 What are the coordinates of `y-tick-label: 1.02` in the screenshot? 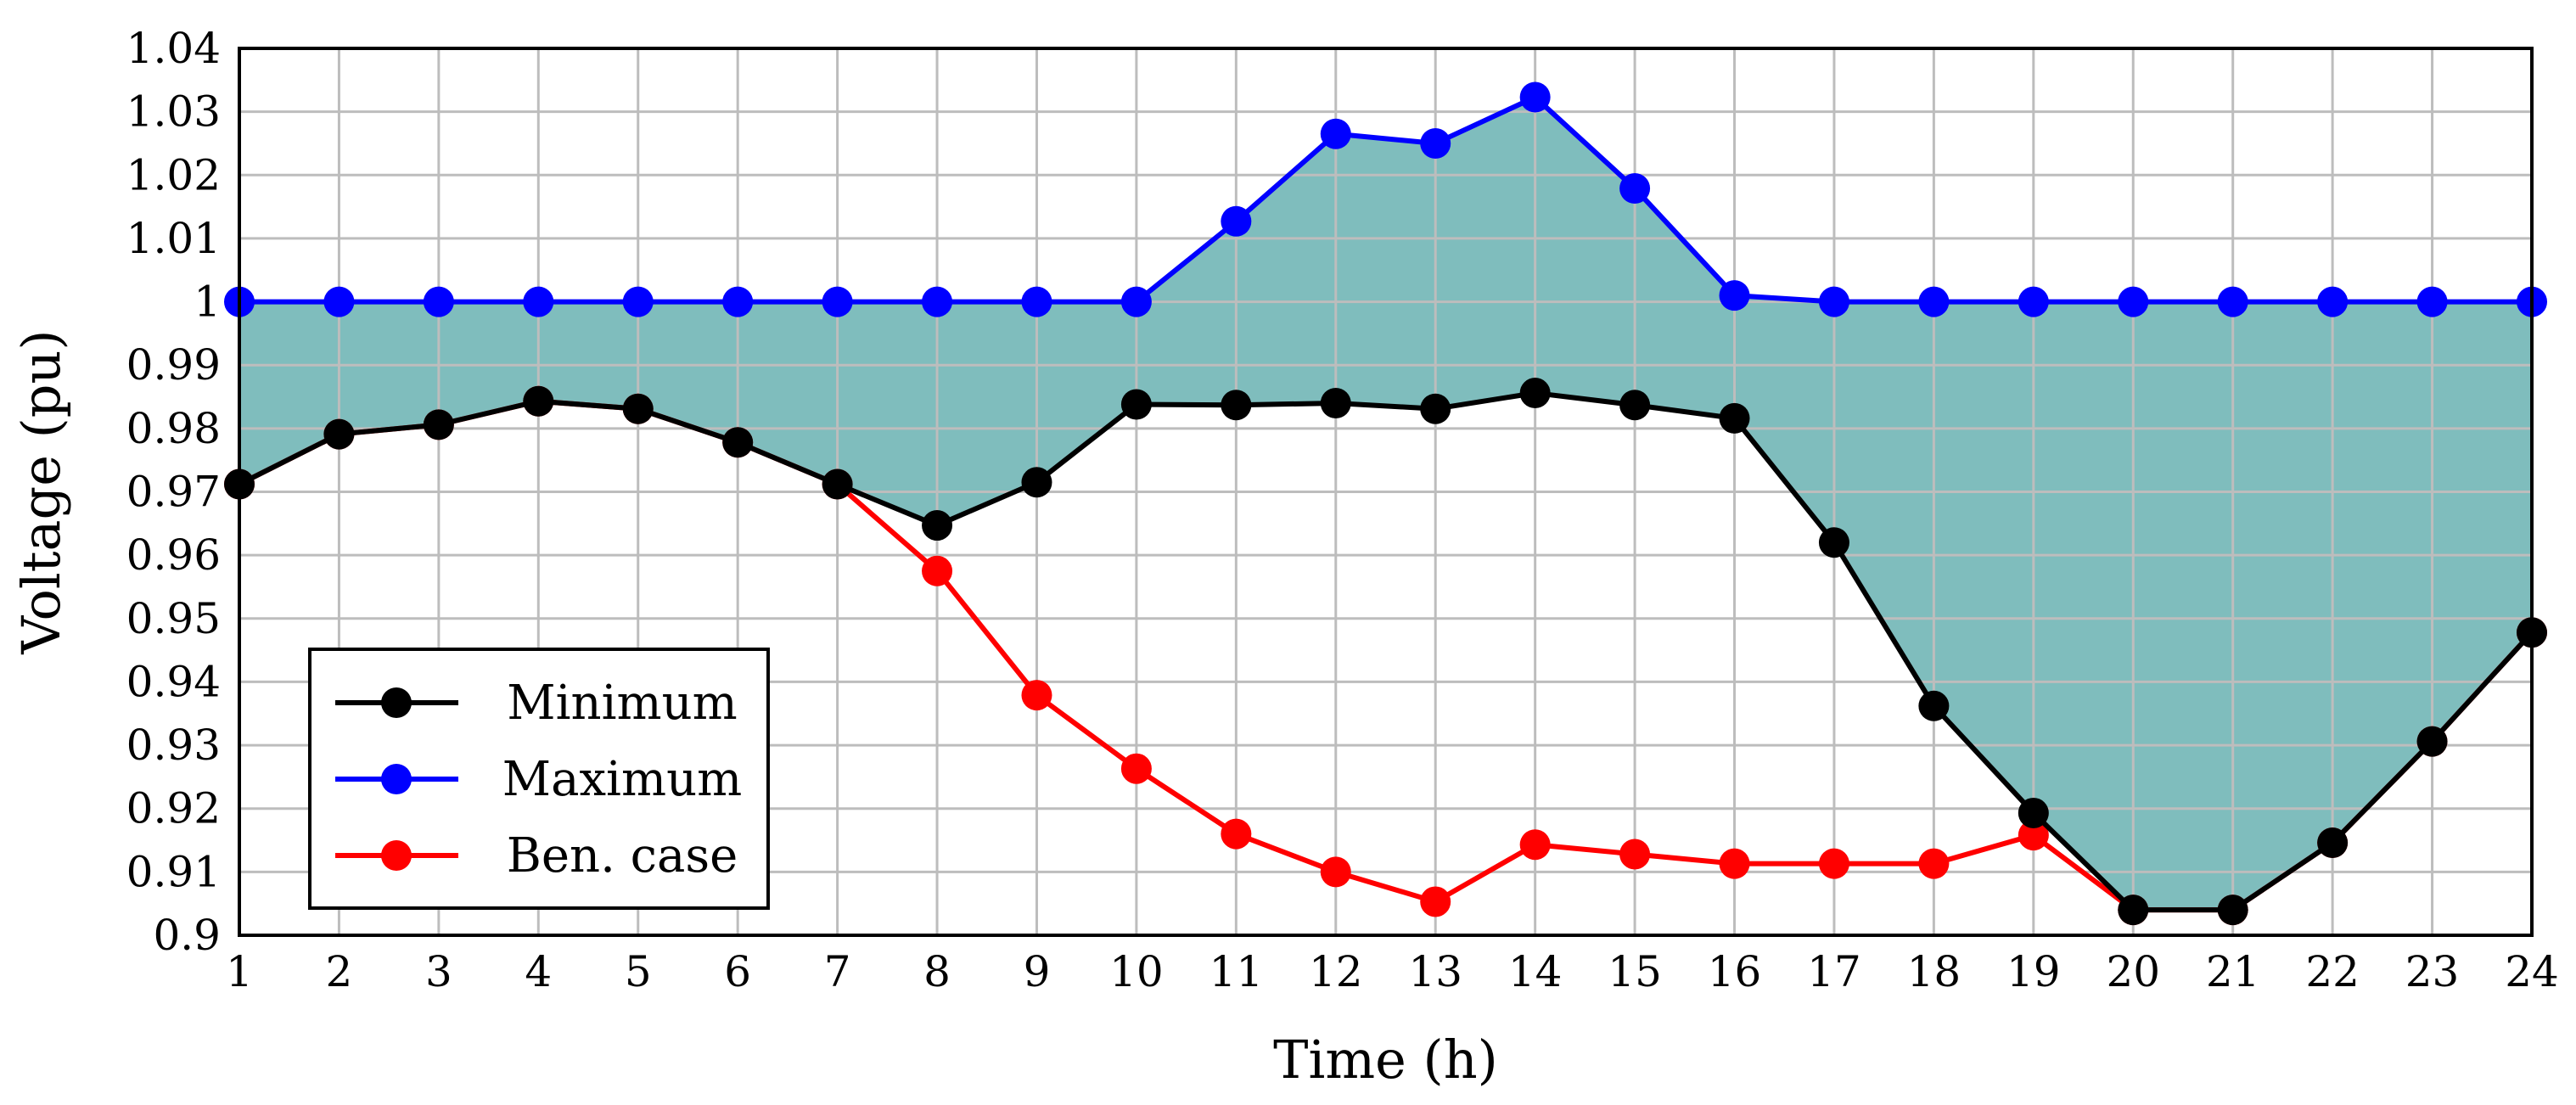 It's located at (173, 174).